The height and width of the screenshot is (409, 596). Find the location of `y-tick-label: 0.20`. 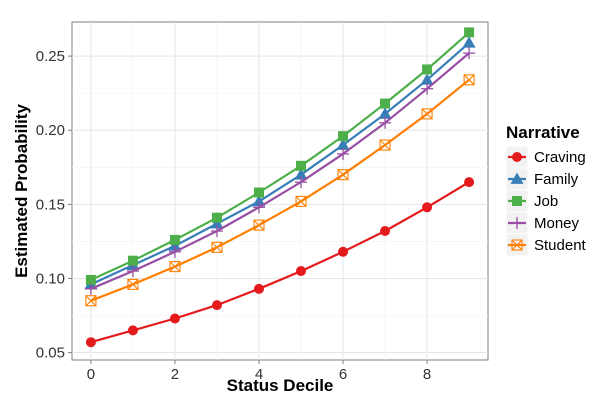

y-tick-label: 0.20 is located at coordinates (50, 130).